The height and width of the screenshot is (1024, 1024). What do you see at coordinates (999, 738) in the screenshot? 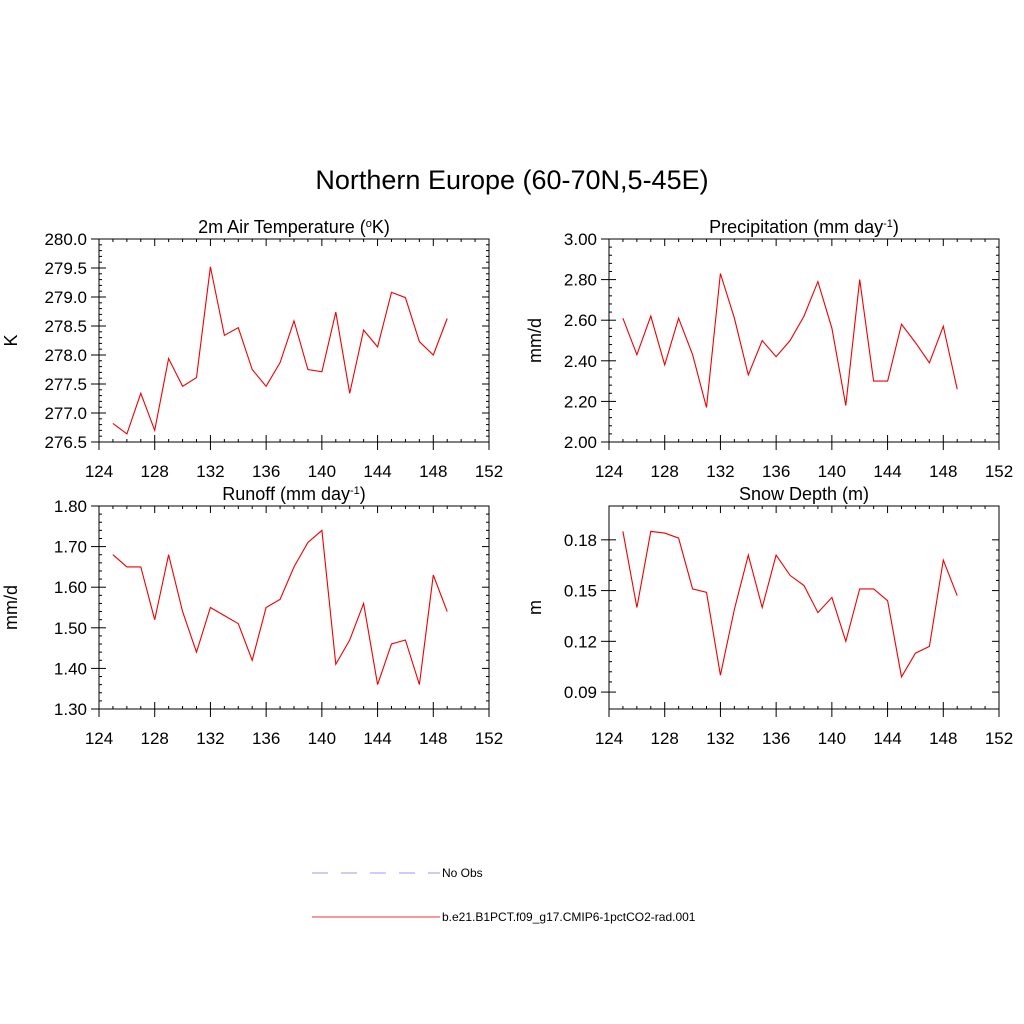
I see `snow-depth-x-tick-label: 152` at bounding box center [999, 738].